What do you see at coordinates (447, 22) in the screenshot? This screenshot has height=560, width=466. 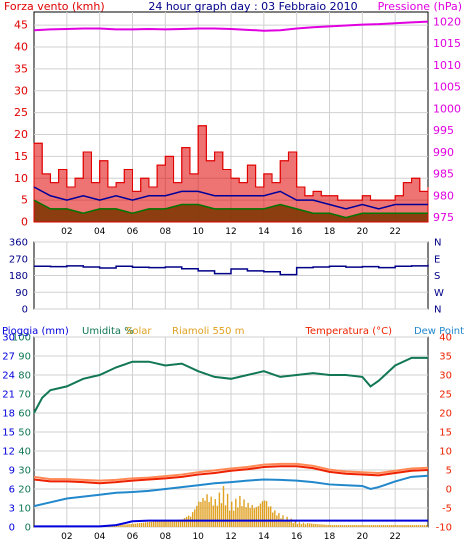 I see `pressure-axis-tick: 1020` at bounding box center [447, 22].